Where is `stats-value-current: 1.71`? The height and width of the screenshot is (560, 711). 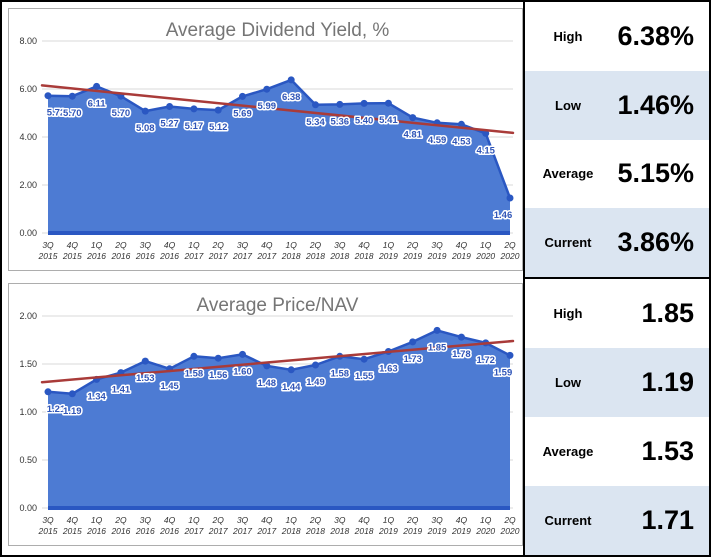 stats-value-current: 1.71 is located at coordinates (667, 520).